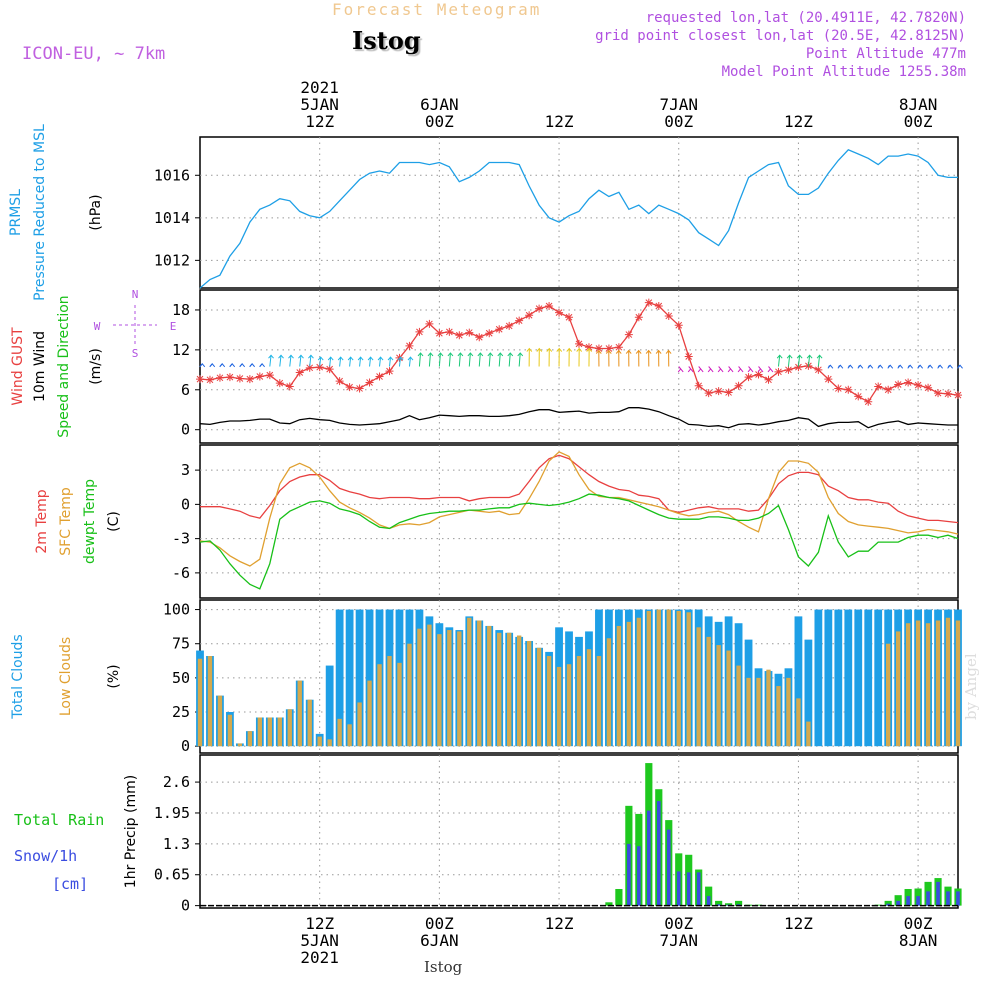 This screenshot has height=1000, width=1000. I want to click on y-tick-label: -6, so click(181, 573).